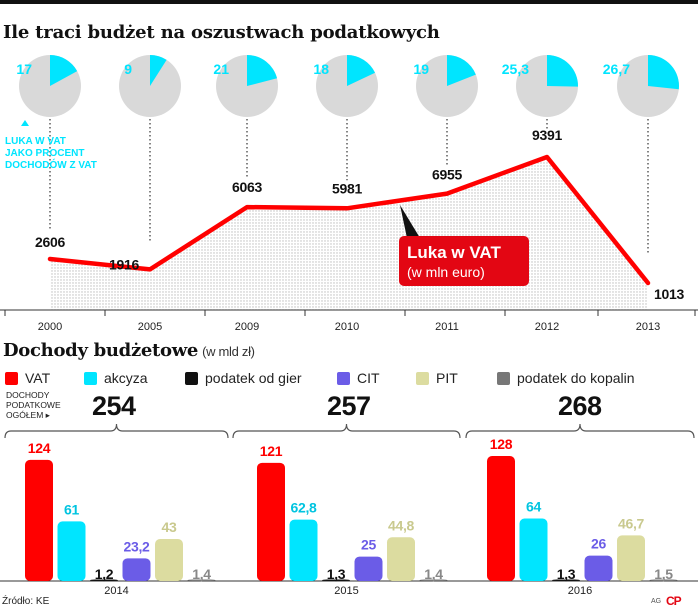 The image size is (698, 608). I want to click on x-tick-label: 2013, so click(648, 327).